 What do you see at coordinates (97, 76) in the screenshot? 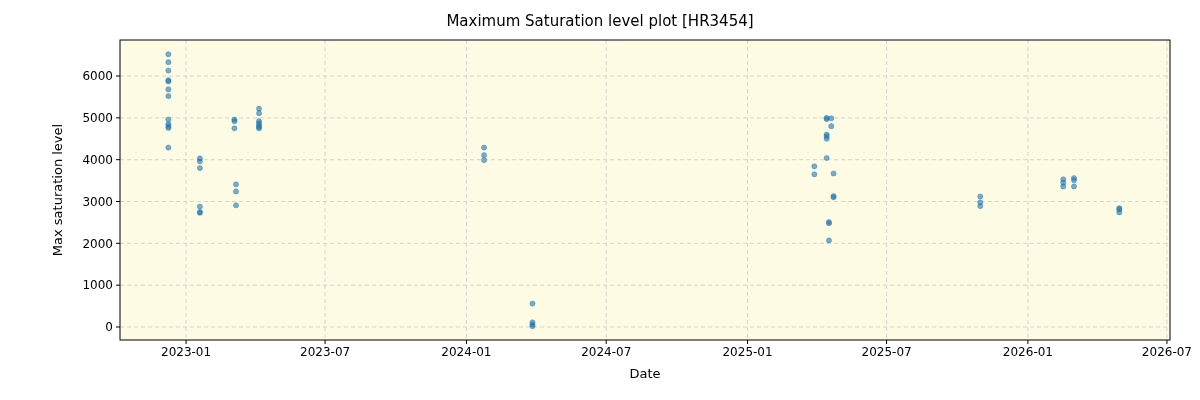
I see `y-tick-label: 6000` at bounding box center [97, 76].